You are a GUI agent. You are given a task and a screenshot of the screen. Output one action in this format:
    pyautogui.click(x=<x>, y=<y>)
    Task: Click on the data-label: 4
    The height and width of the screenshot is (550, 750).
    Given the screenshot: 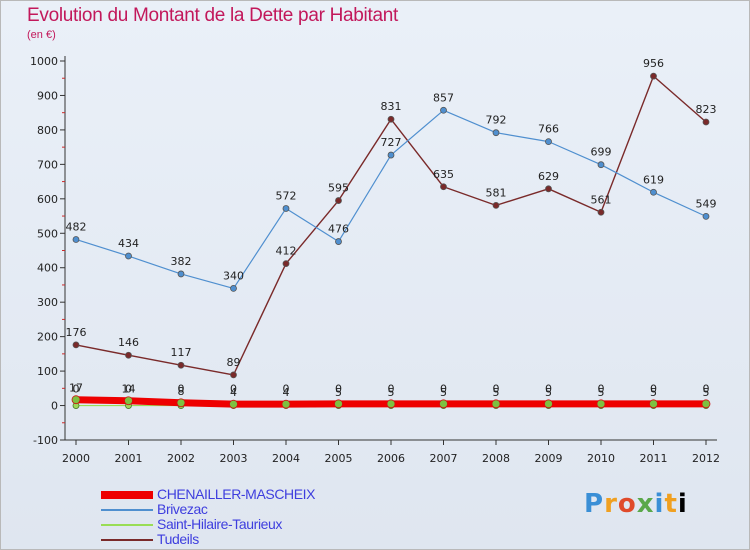 What is the action you would take?
    pyautogui.click(x=233, y=392)
    